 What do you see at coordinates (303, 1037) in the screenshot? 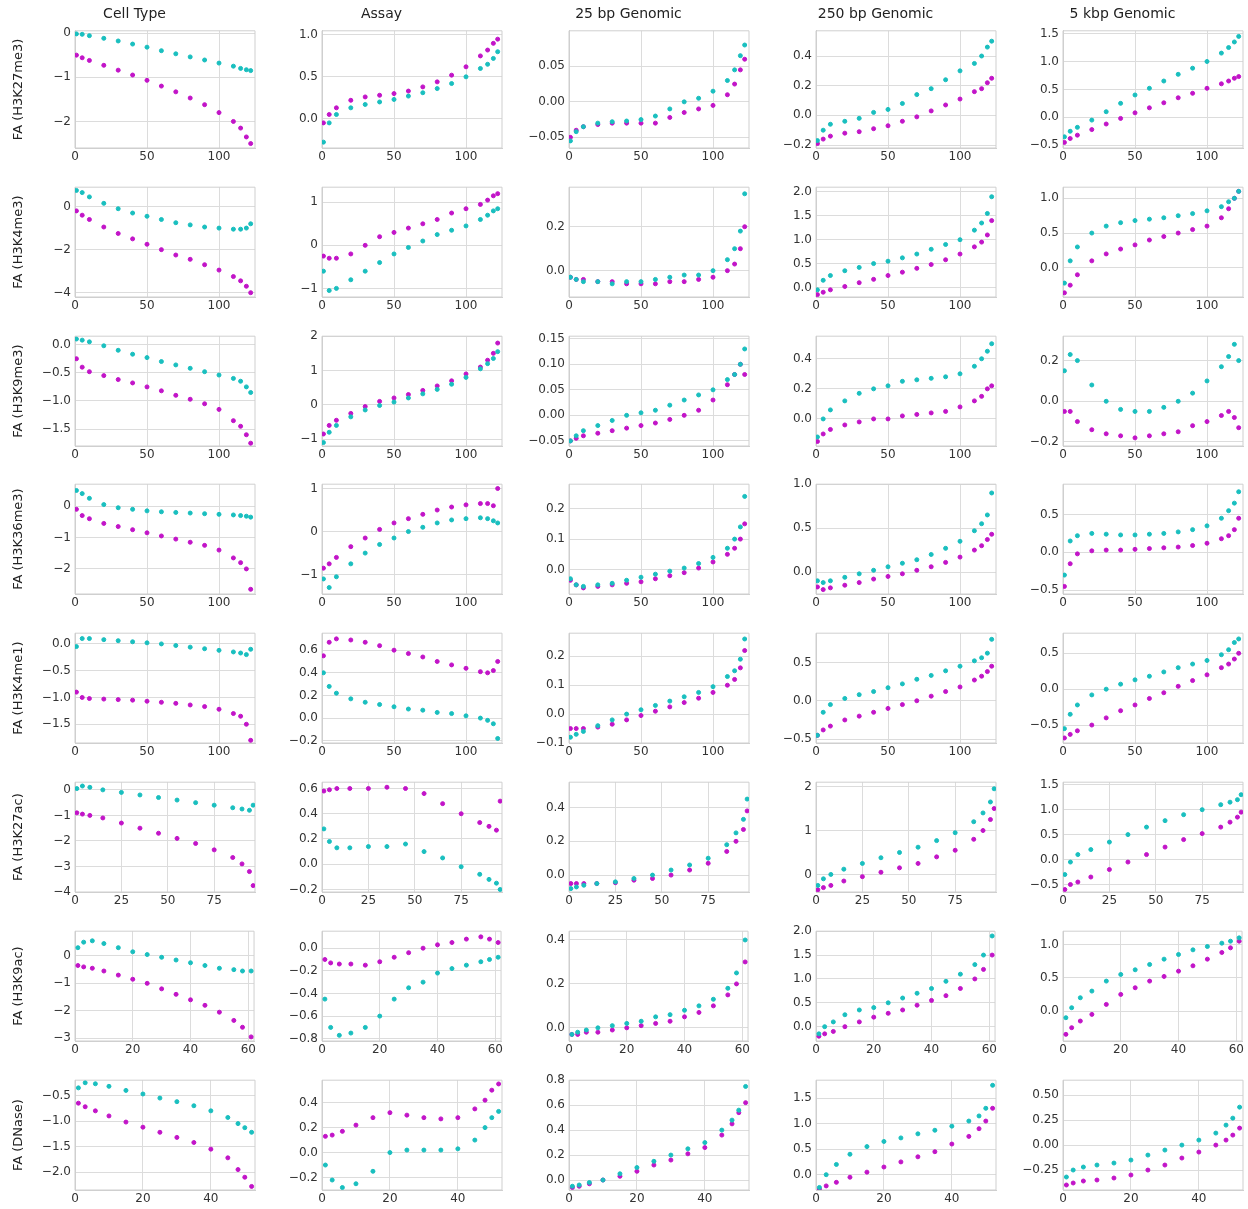
I see `y-tick-label: −0.8` at bounding box center [303, 1037].